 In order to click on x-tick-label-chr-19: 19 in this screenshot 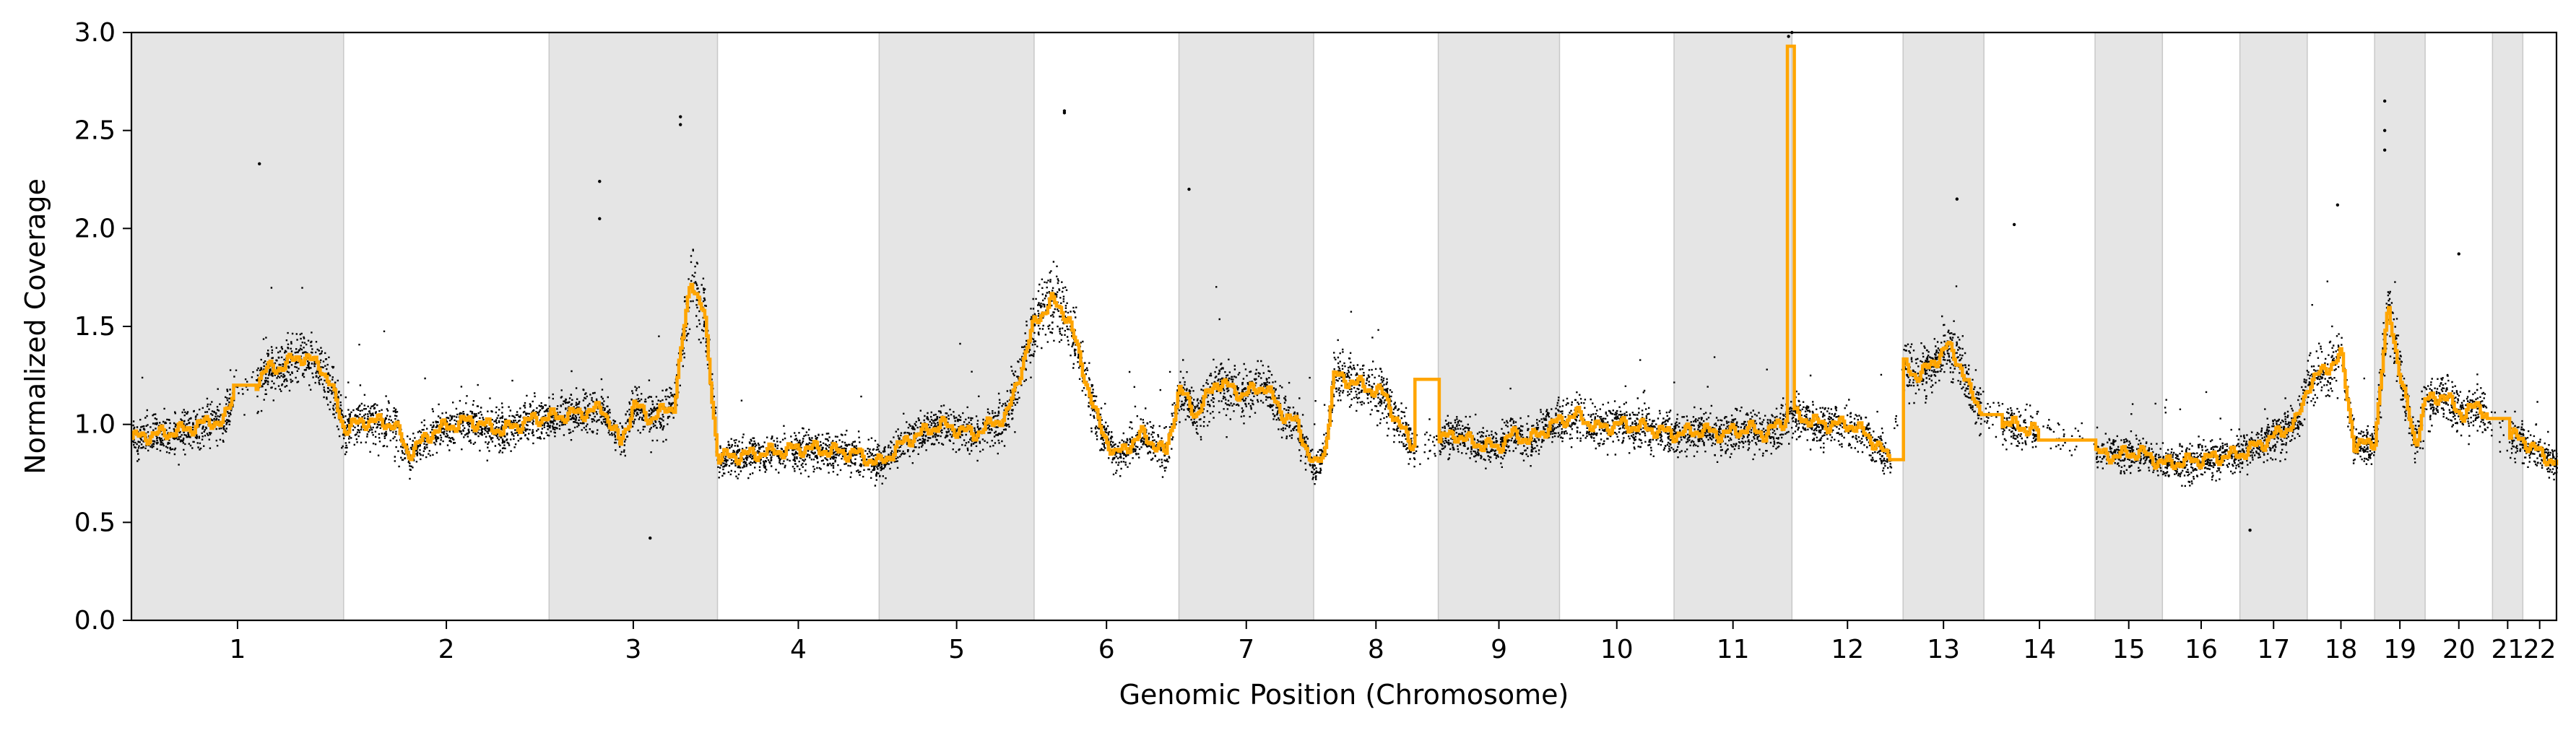, I will do `click(2399, 649)`.